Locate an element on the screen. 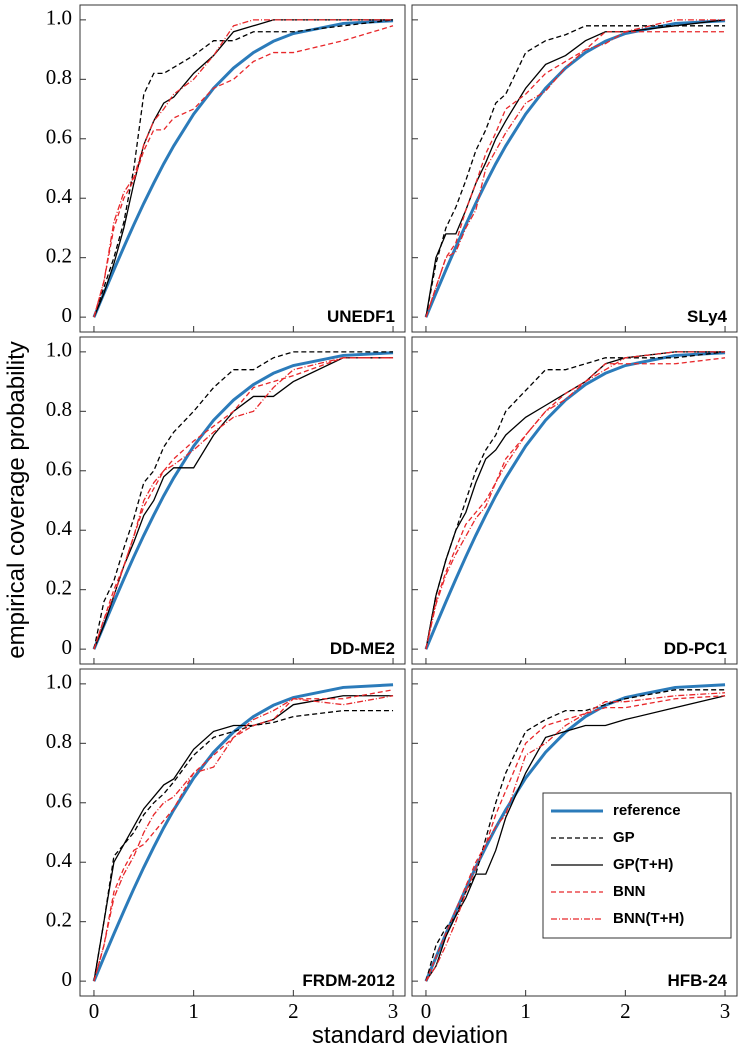 This screenshot has height=1050, width=747. panel-title: SLy4 is located at coordinates (707, 316).